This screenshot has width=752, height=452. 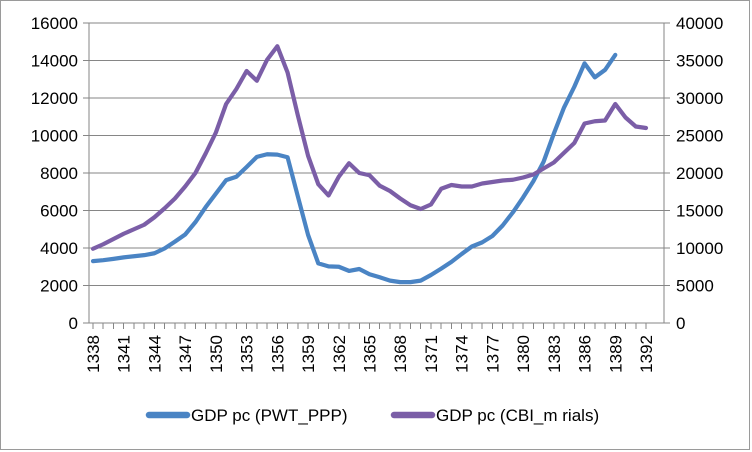 I want to click on x-axis-tick-label: 1356, so click(x=277, y=354).